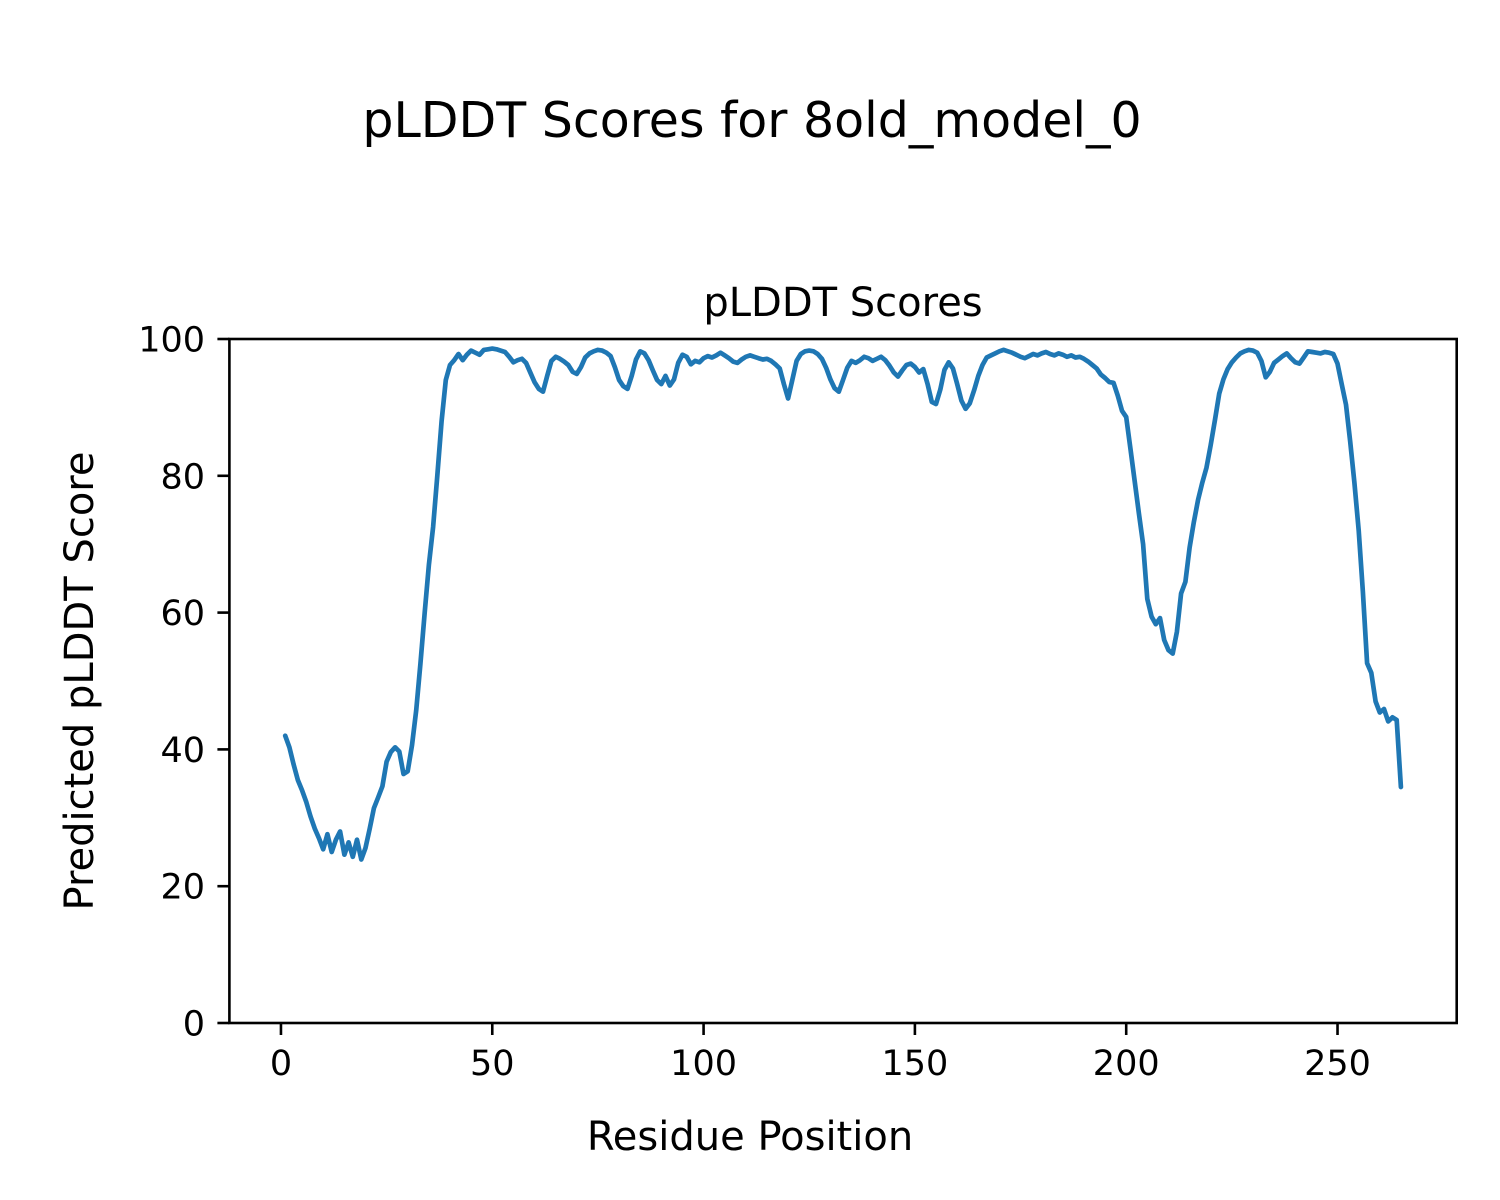 The height and width of the screenshot is (1200, 1500). Describe the element at coordinates (182, 477) in the screenshot. I see `y-tick-label: 80` at that location.